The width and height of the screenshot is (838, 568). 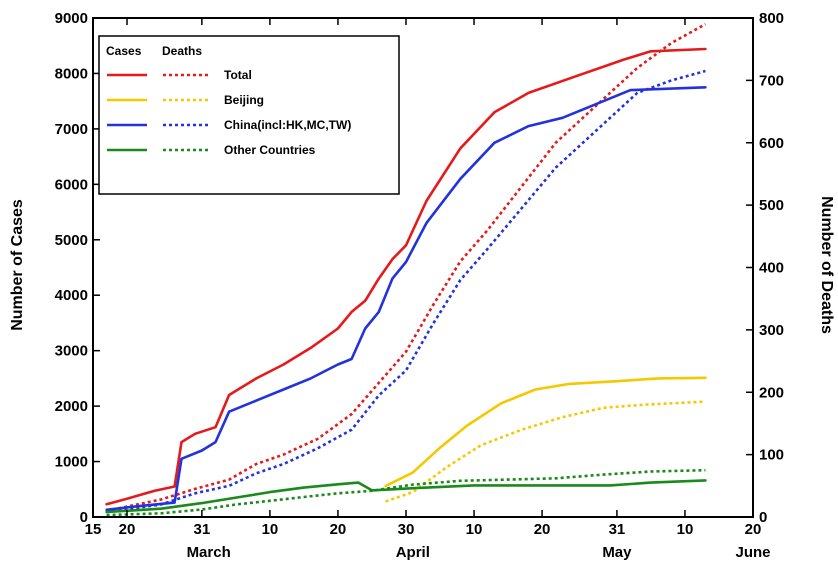 I want to click on right-axis-title: Number of Deaths, so click(x=826, y=265).